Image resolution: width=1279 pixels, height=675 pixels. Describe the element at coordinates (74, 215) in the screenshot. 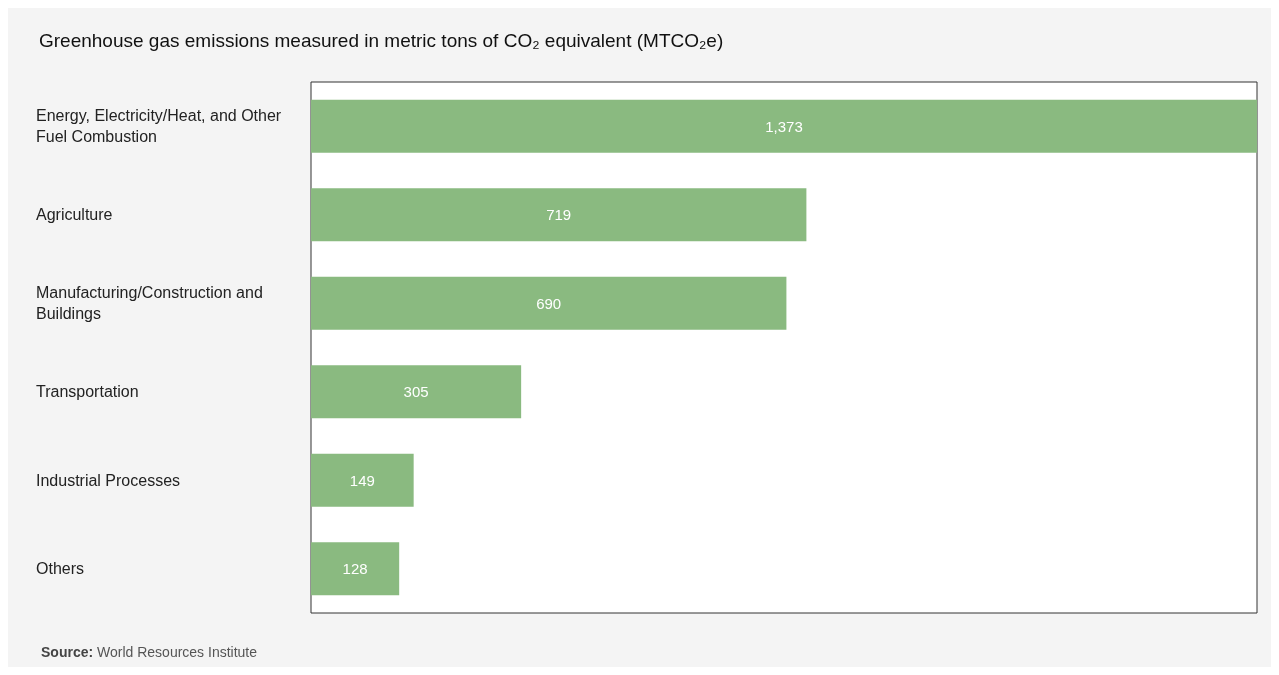

I see `y-tick-label: Agriculture` at that location.